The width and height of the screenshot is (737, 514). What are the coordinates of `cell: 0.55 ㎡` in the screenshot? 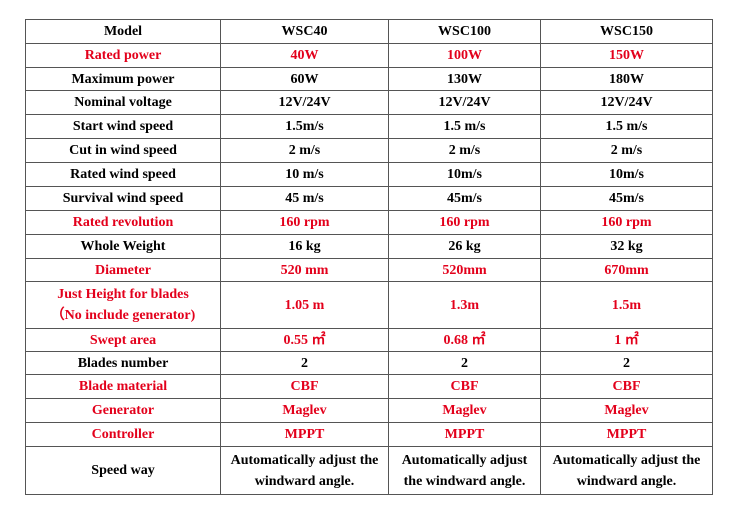 It's located at (304, 340).